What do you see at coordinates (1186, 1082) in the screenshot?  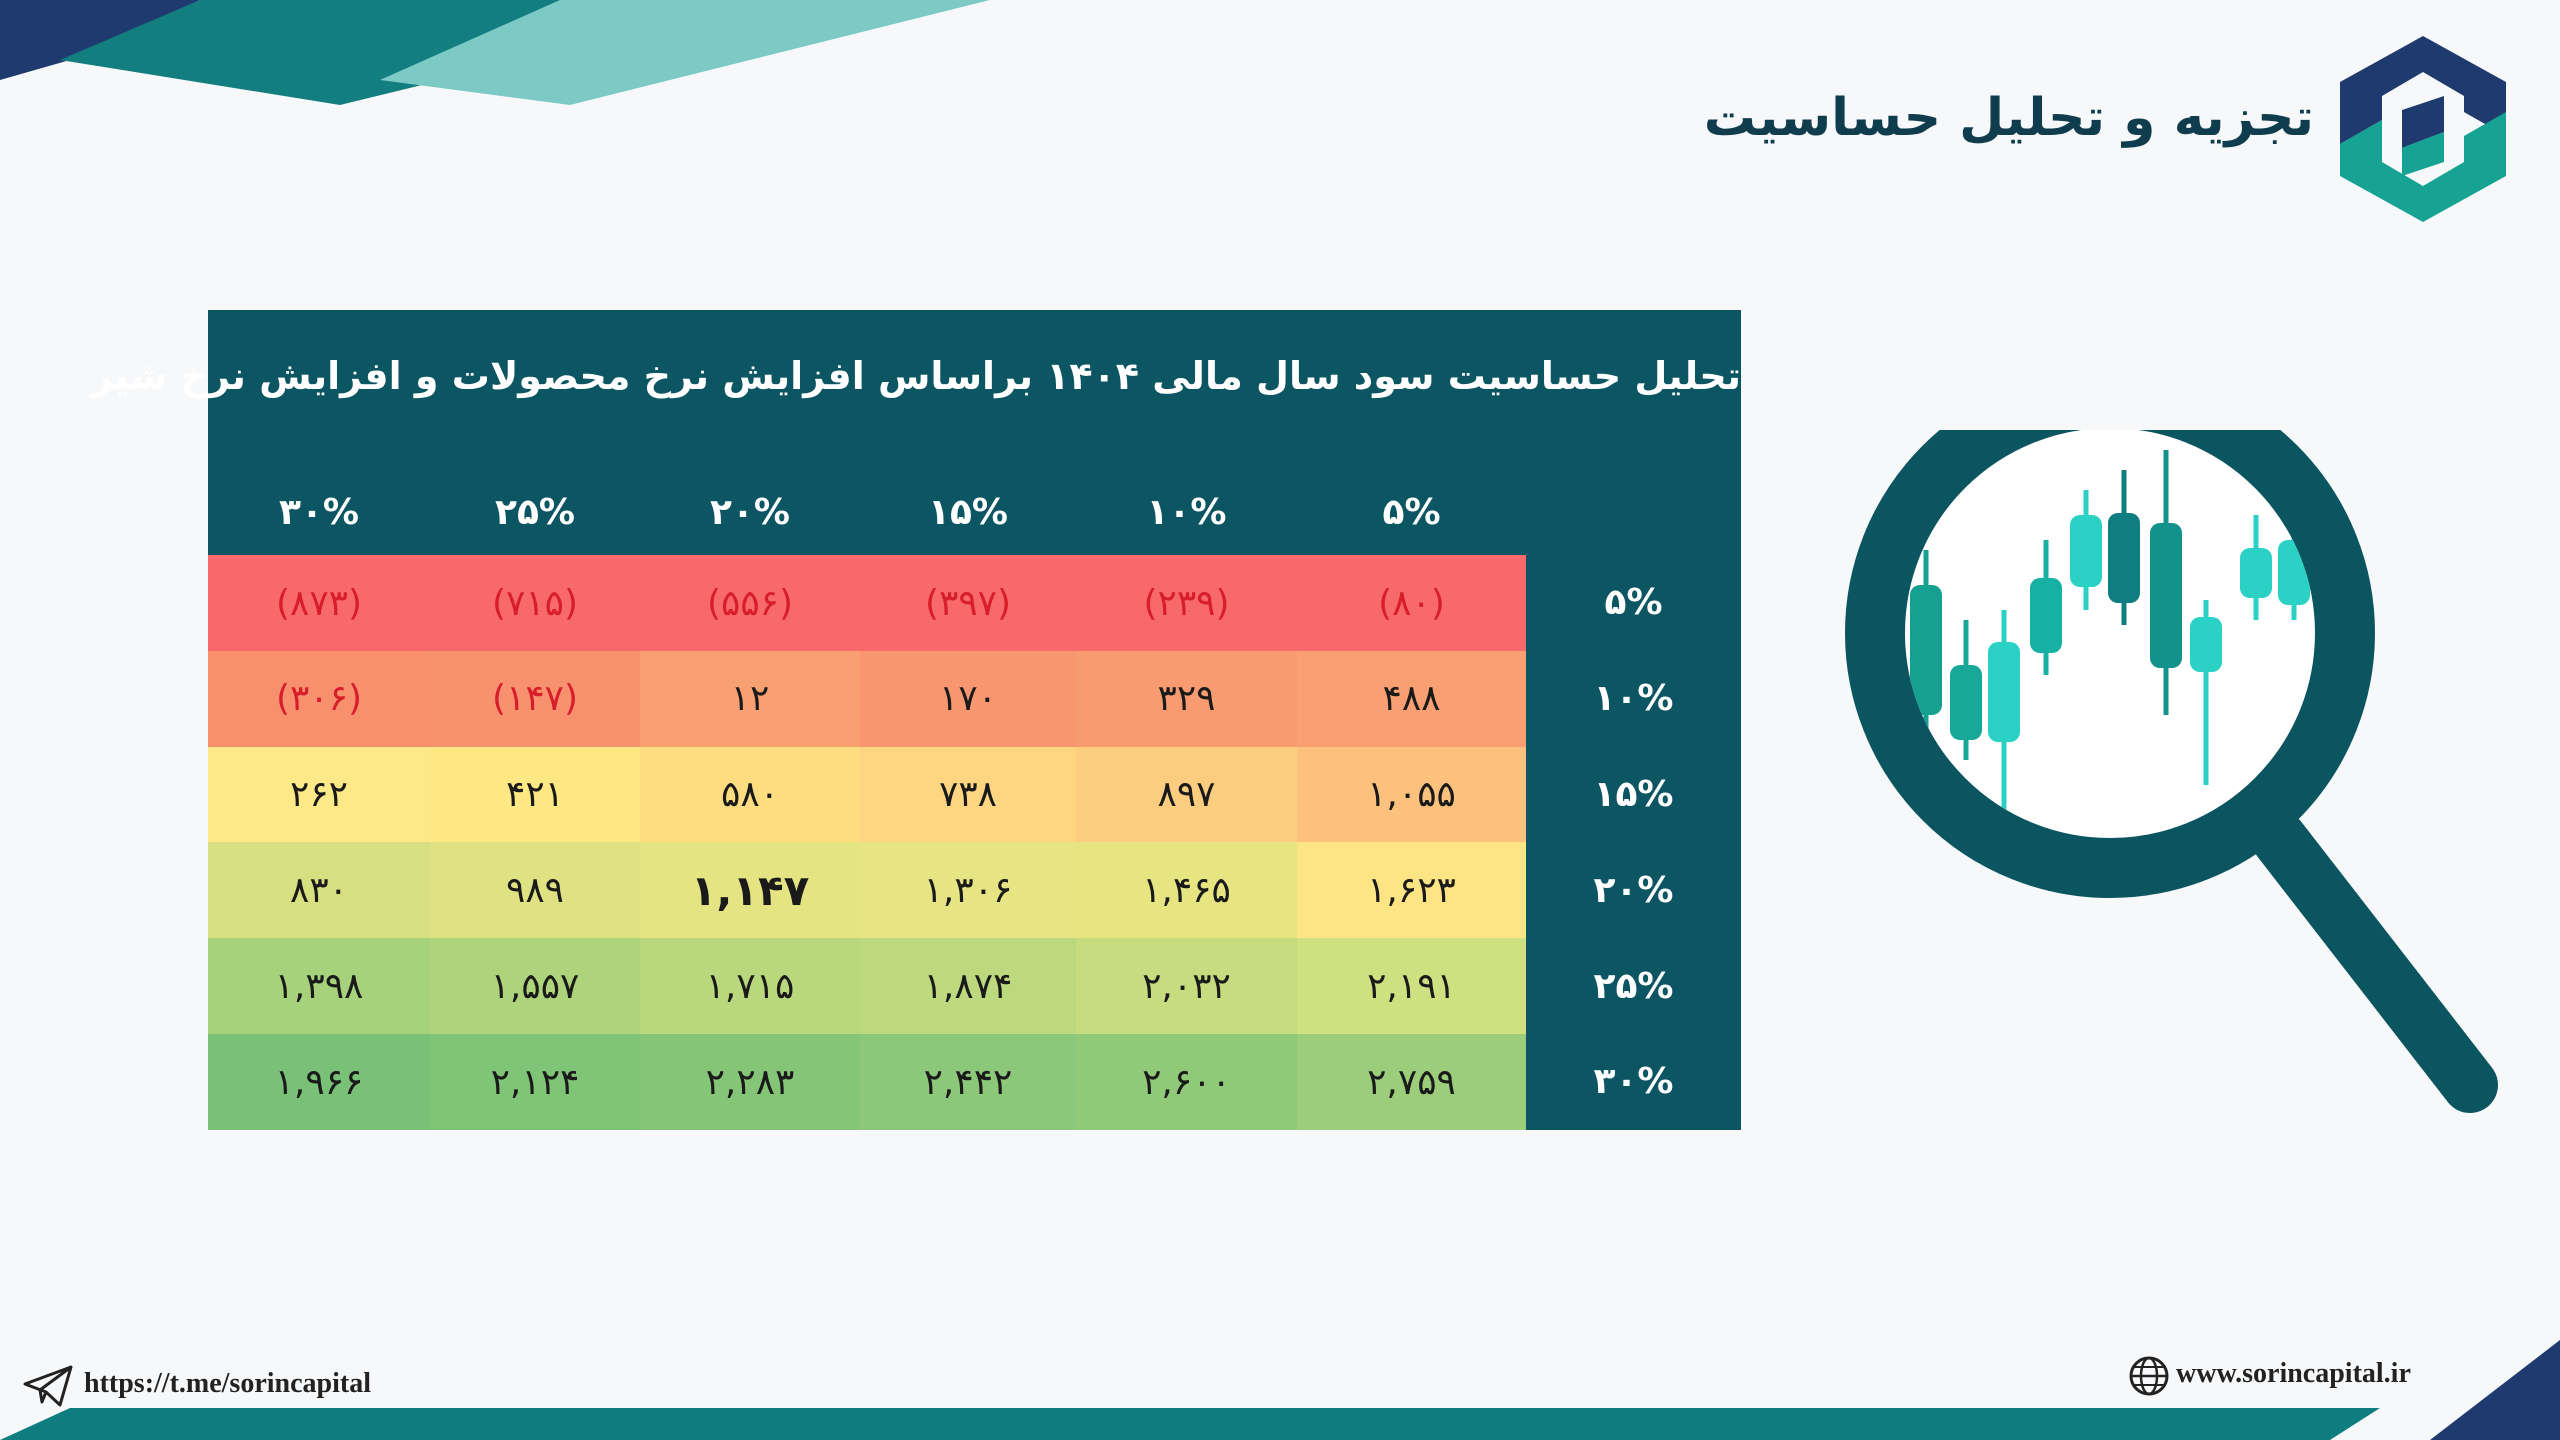 I see `table-cell: ۲,۶۰۰` at bounding box center [1186, 1082].